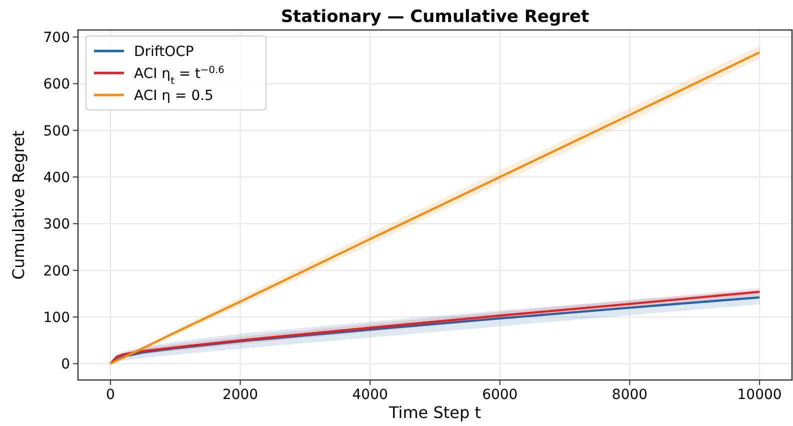  Describe the element at coordinates (56, 131) in the screenshot. I see `y-tick-label: 500` at that location.